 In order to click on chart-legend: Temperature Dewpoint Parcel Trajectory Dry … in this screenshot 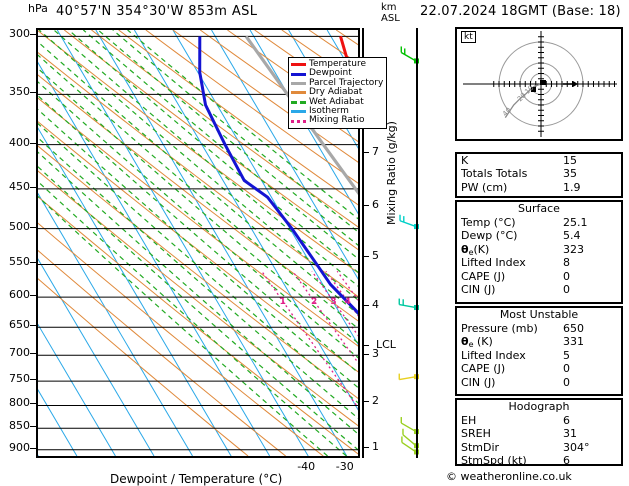, I will do `click(338, 93)`.